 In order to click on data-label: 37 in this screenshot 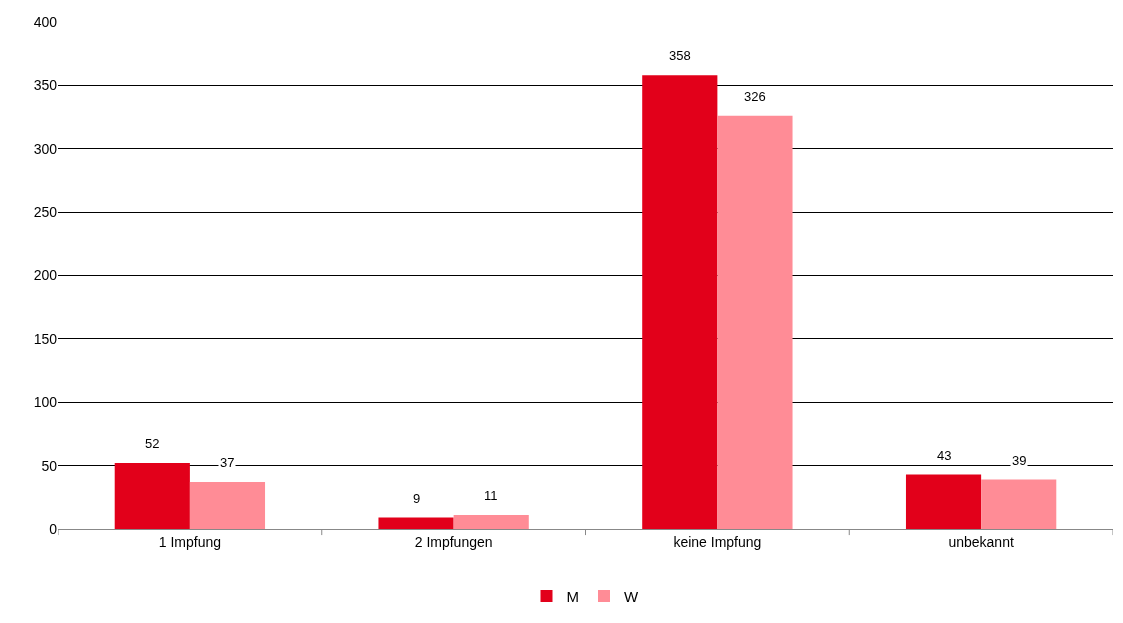, I will do `click(227, 462)`.